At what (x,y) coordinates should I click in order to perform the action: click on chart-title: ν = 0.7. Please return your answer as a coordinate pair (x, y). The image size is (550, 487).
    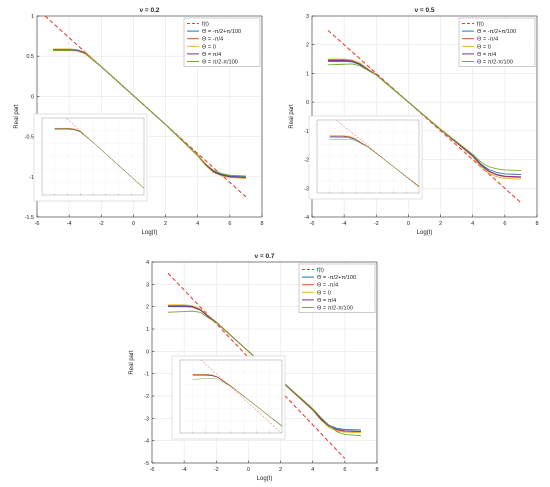
    Looking at the image, I should click on (264, 256).